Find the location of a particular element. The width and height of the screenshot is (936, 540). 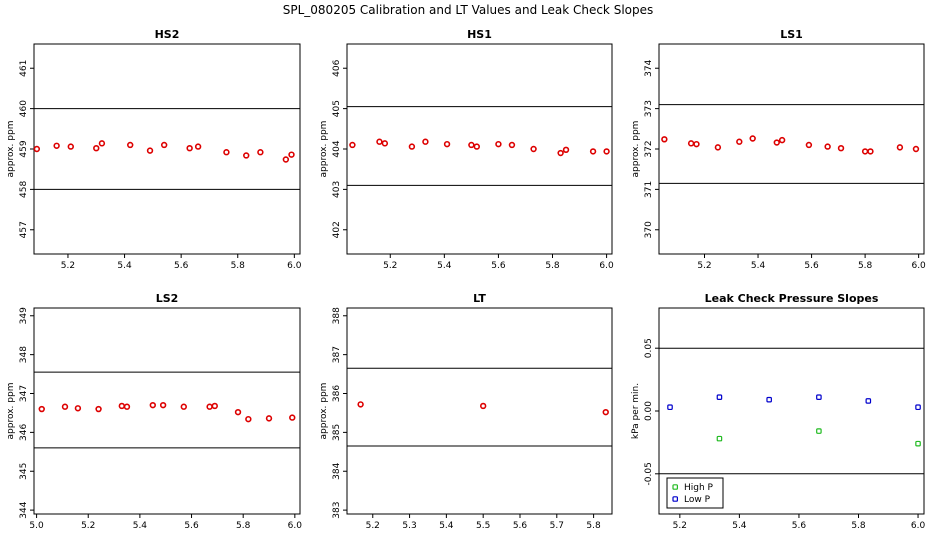

y-tick-label: 349 is located at coordinates (24, 315).